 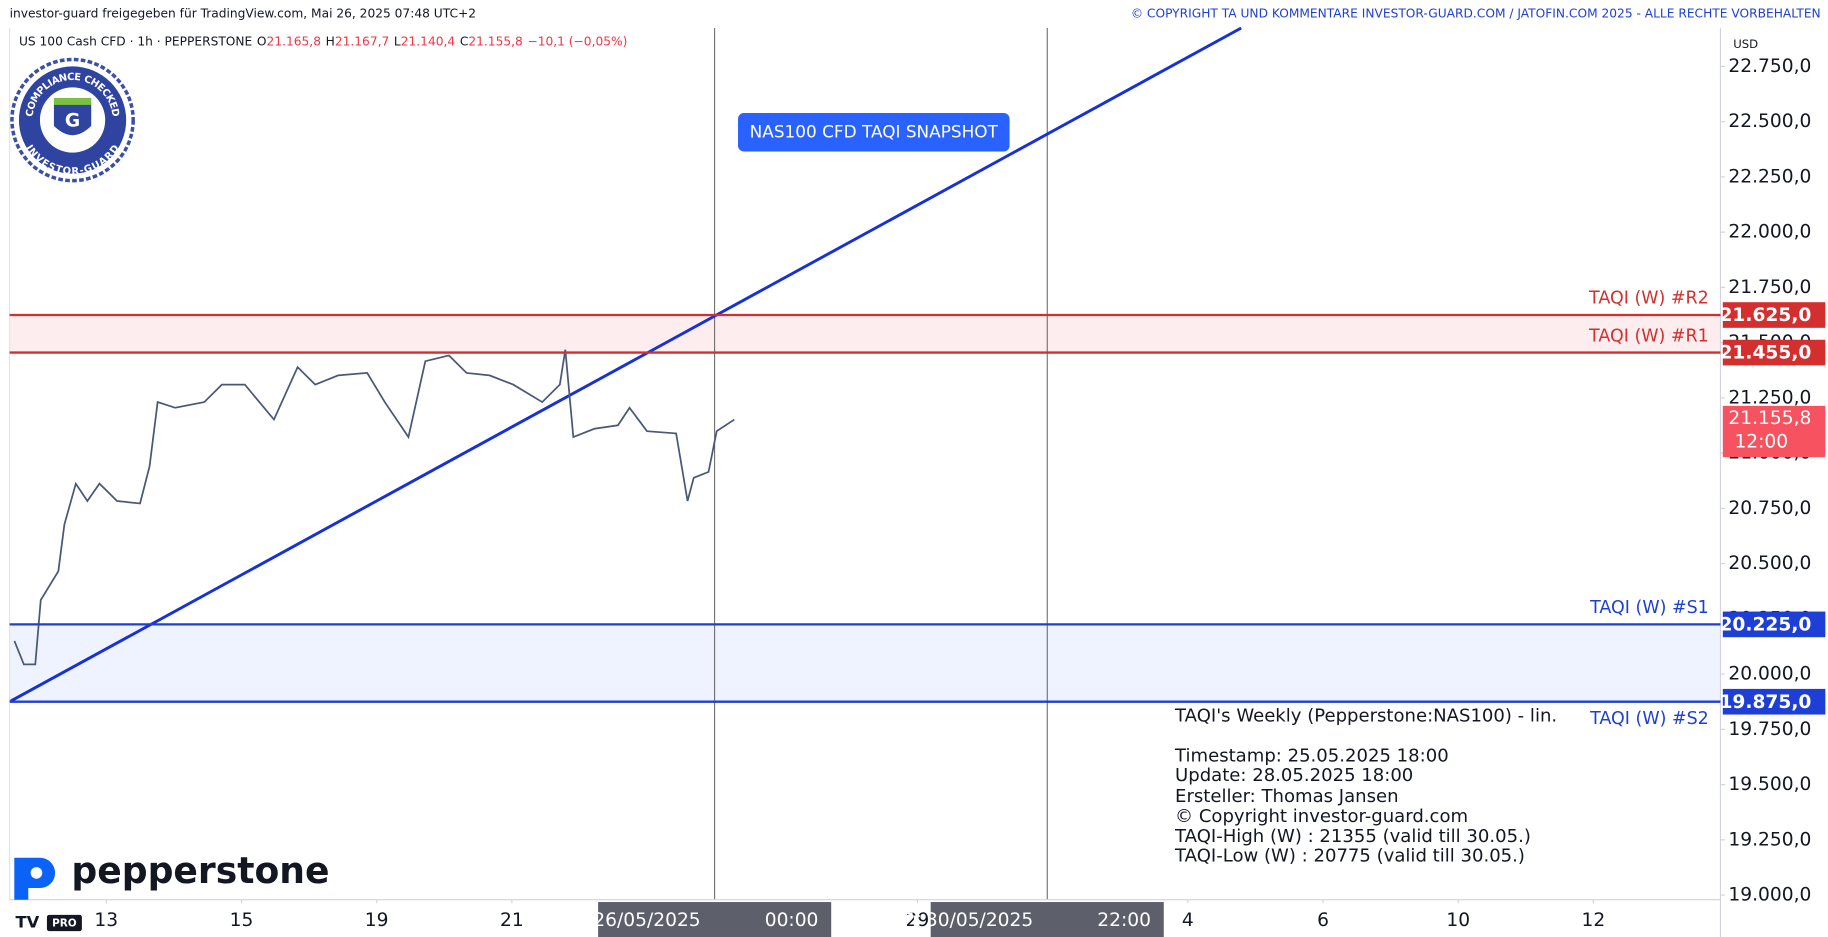 I want to click on badge-stripe, so click(x=72, y=101).